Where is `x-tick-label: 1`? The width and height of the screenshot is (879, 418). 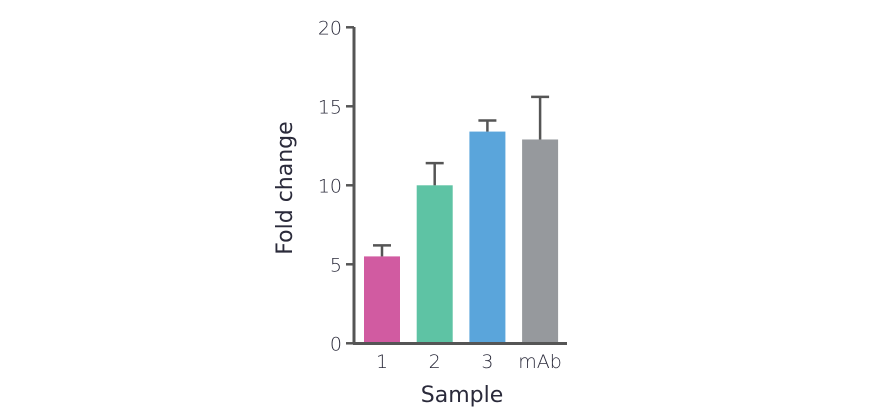
x-tick-label: 1 is located at coordinates (382, 362).